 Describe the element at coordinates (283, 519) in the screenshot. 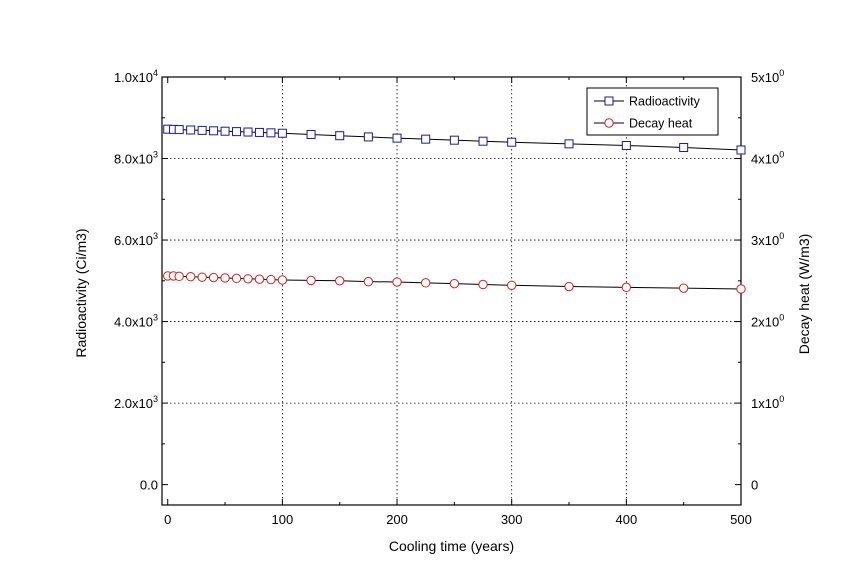

I see `x-tick-label: 100` at that location.